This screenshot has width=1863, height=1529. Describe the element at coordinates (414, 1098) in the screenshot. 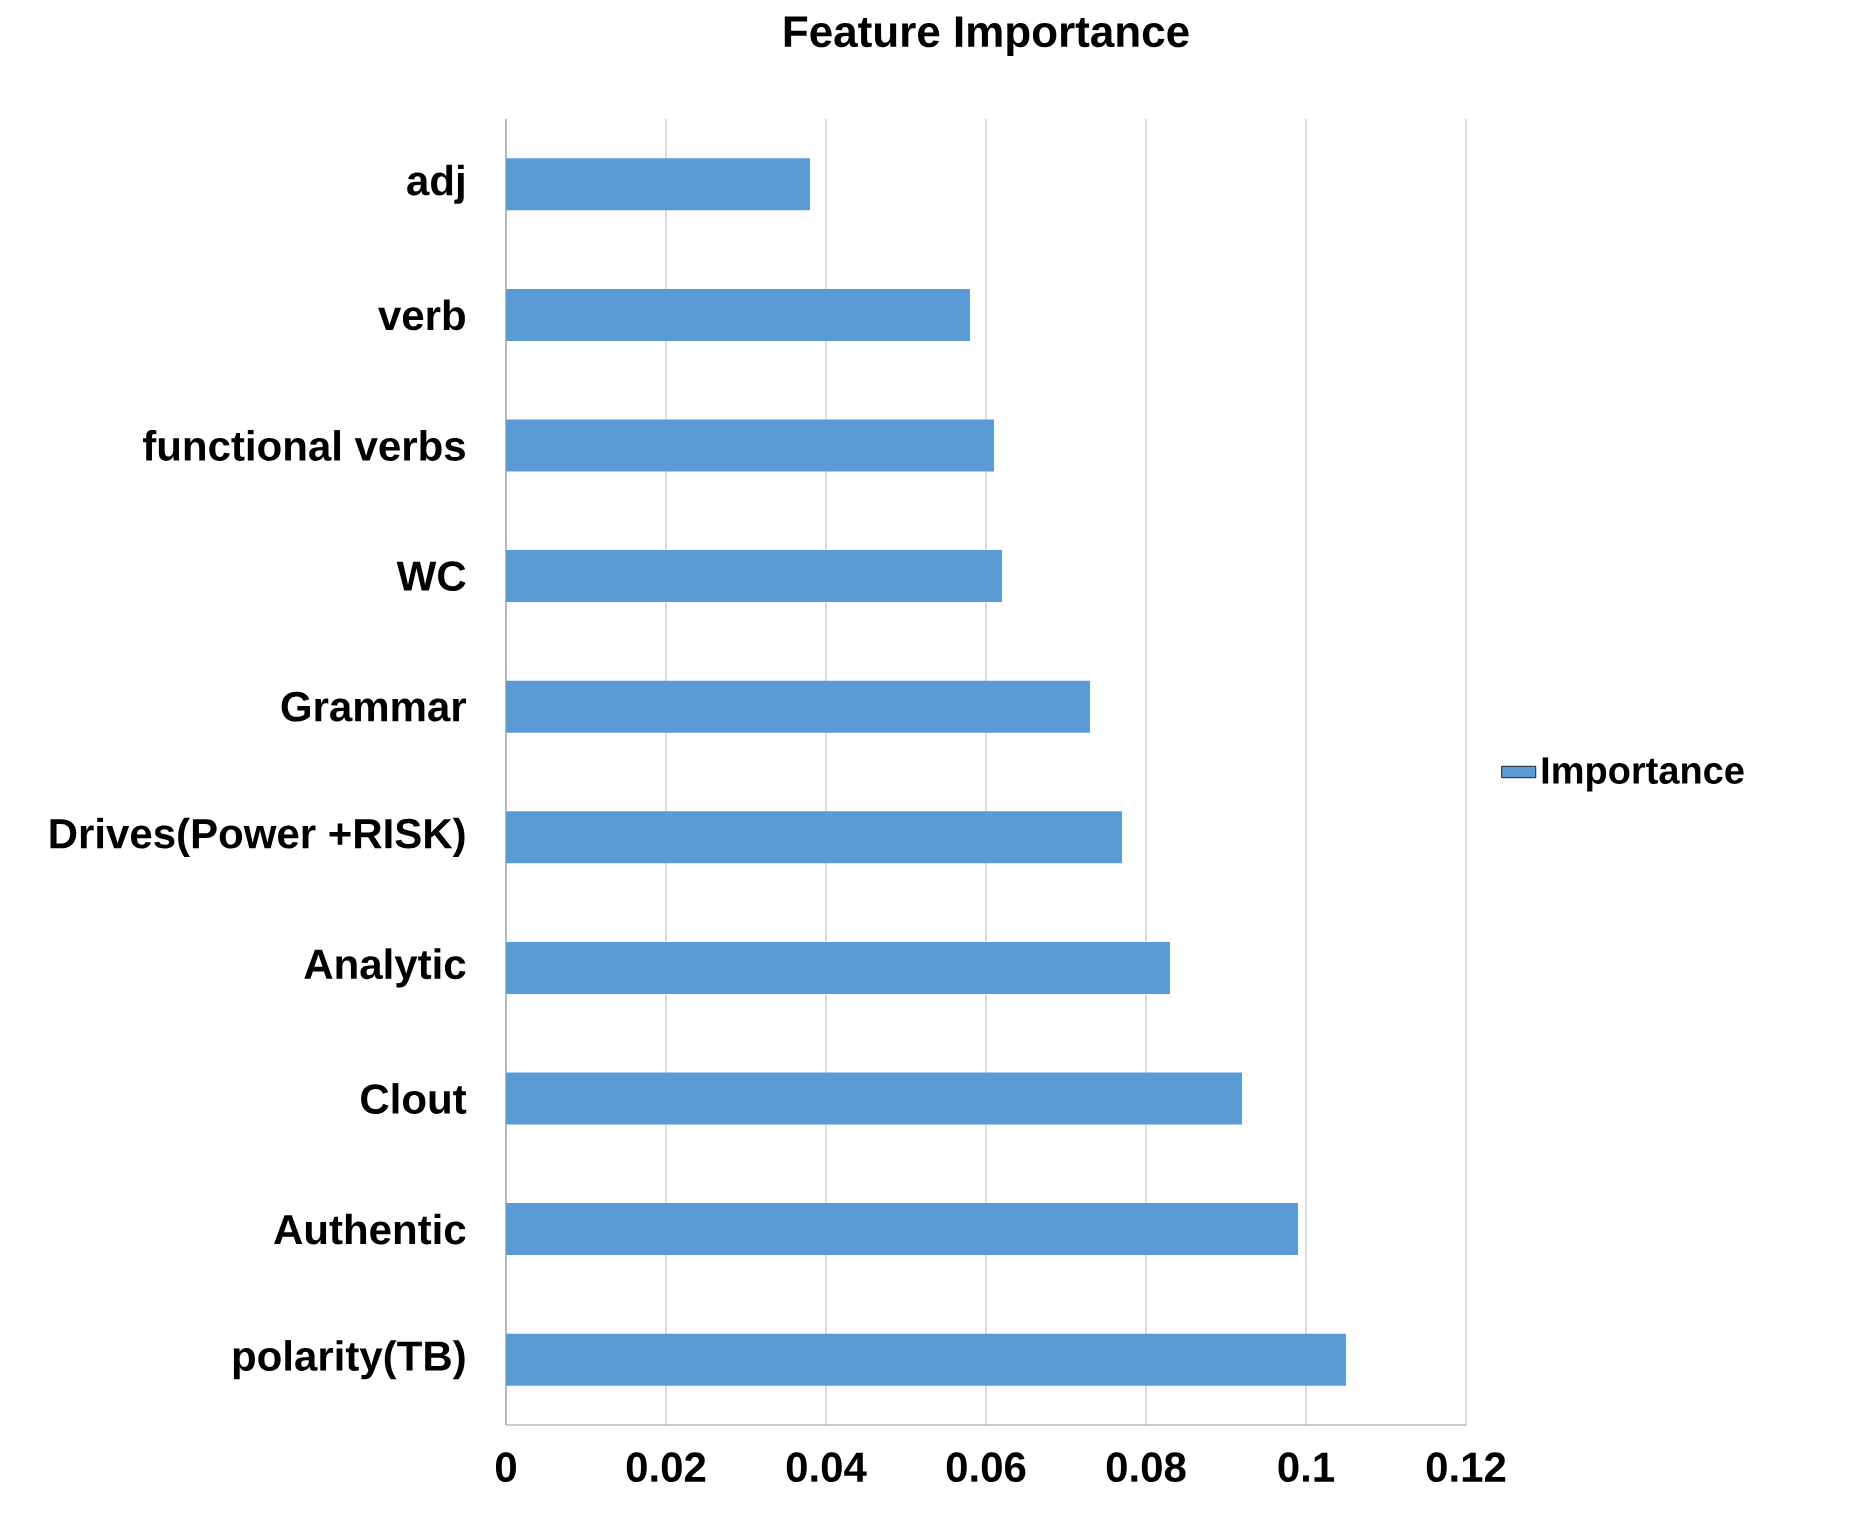

I see `y-tick-label: Clout` at that location.